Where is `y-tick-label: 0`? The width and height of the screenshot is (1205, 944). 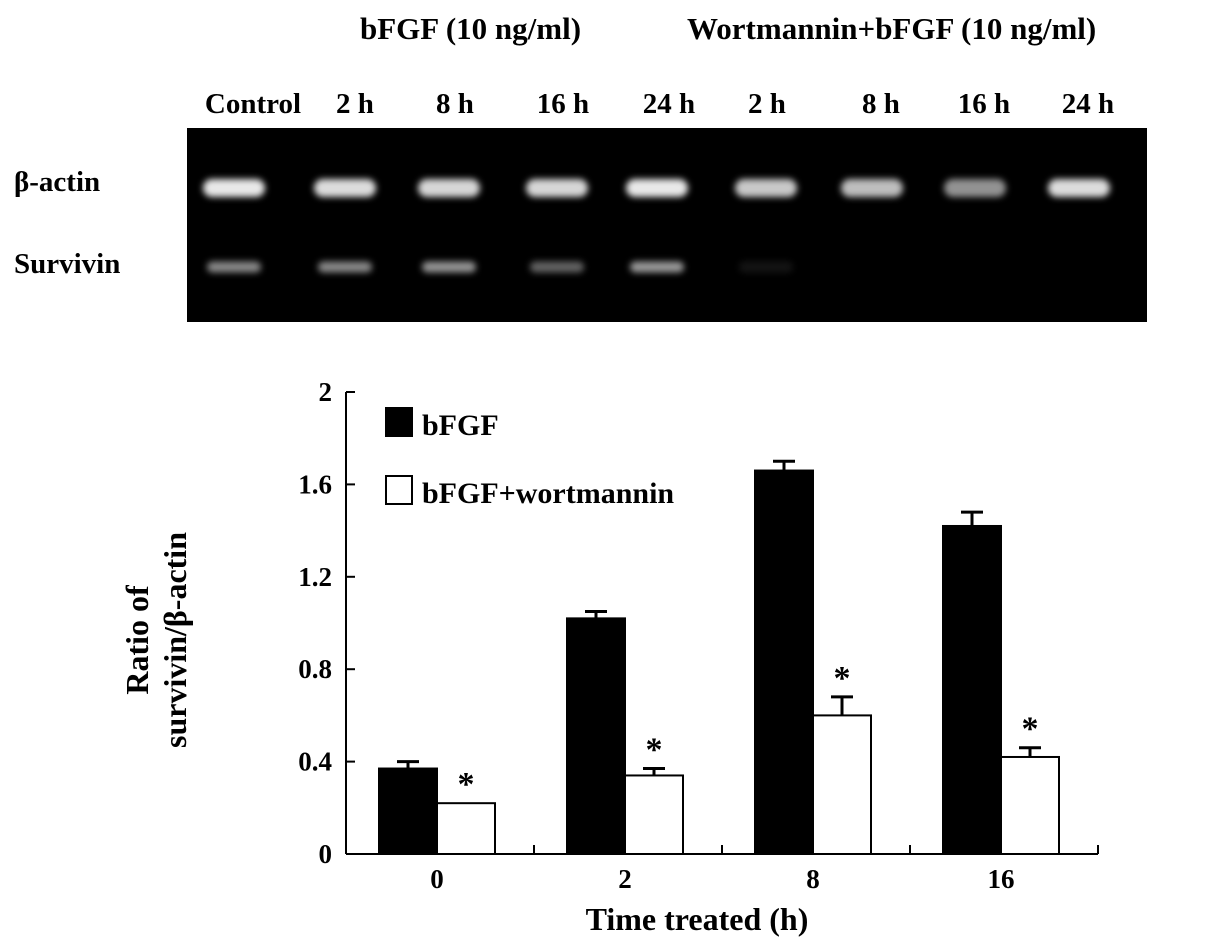
y-tick-label: 0 is located at coordinates (326, 854).